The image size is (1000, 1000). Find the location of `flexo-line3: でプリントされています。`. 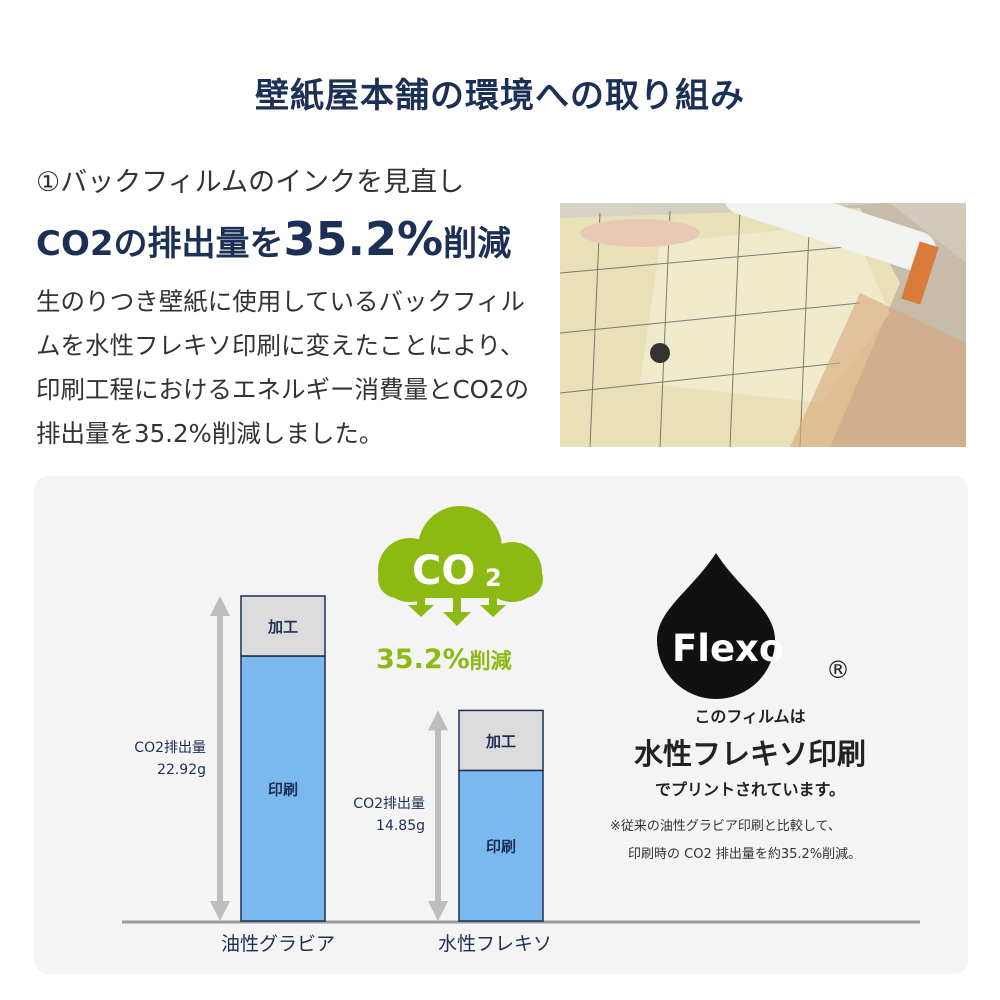

flexo-line3: でプリントされています。 is located at coordinates (750, 789).